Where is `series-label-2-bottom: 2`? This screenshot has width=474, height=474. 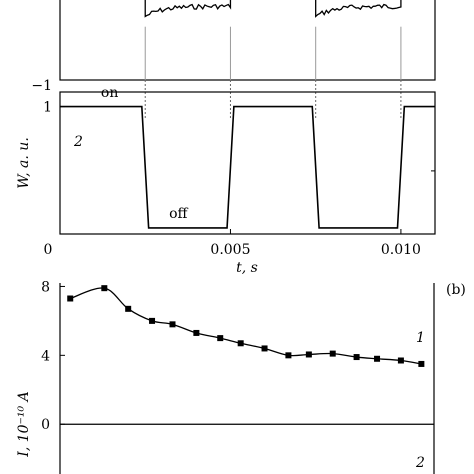 series-label-2-bottom: 2 is located at coordinates (420, 463).